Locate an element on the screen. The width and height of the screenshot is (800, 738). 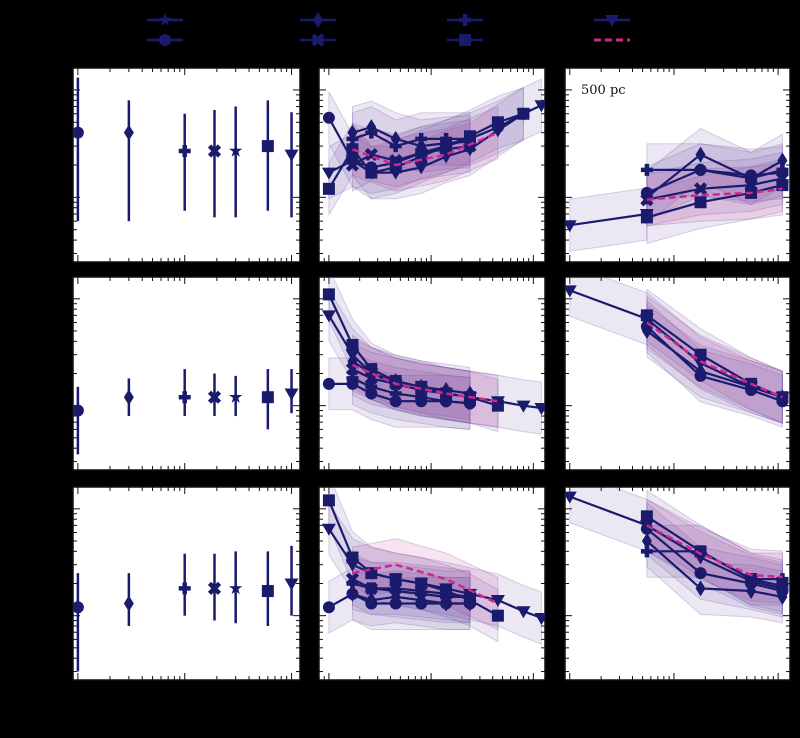
data-point-star is located at coordinates (236, 396).